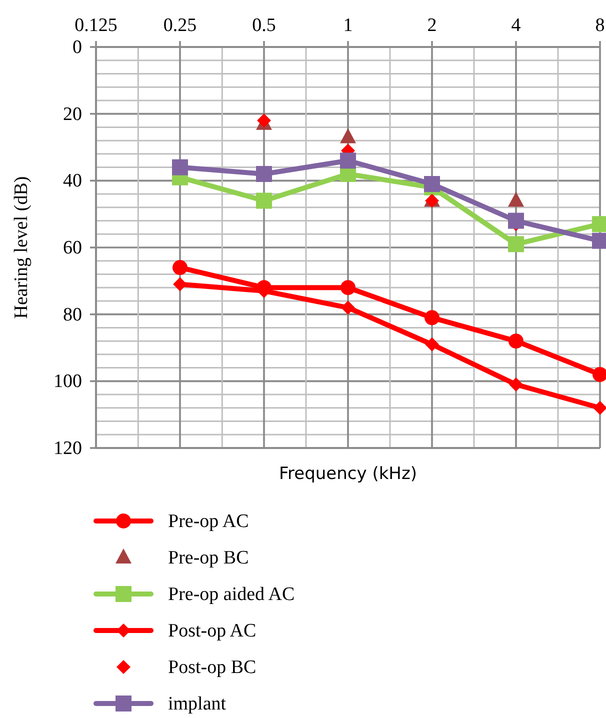  I want to click on y-tick-label: 80, so click(72, 315).